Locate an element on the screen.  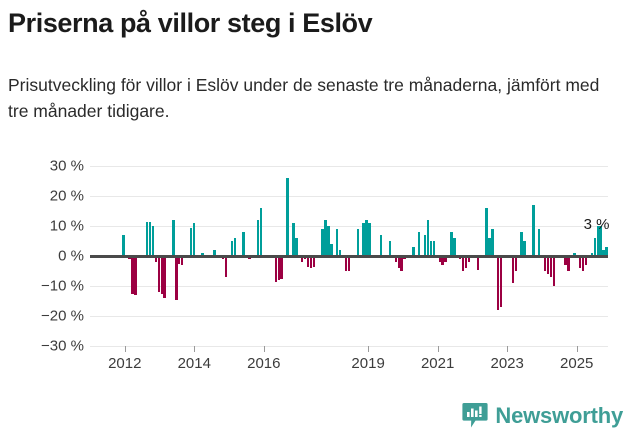
zero-axis-line is located at coordinates (349, 256).